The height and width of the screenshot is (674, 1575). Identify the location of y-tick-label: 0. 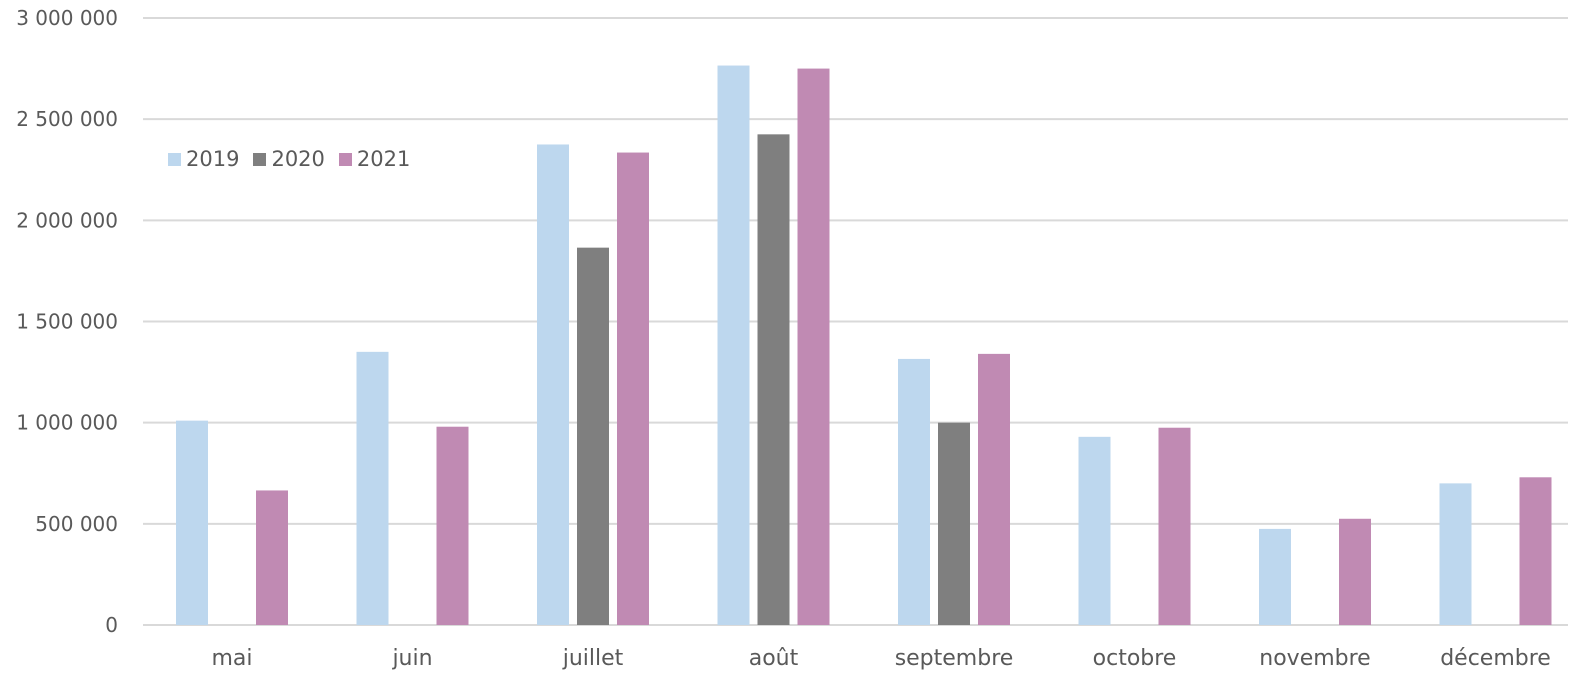
(111, 625).